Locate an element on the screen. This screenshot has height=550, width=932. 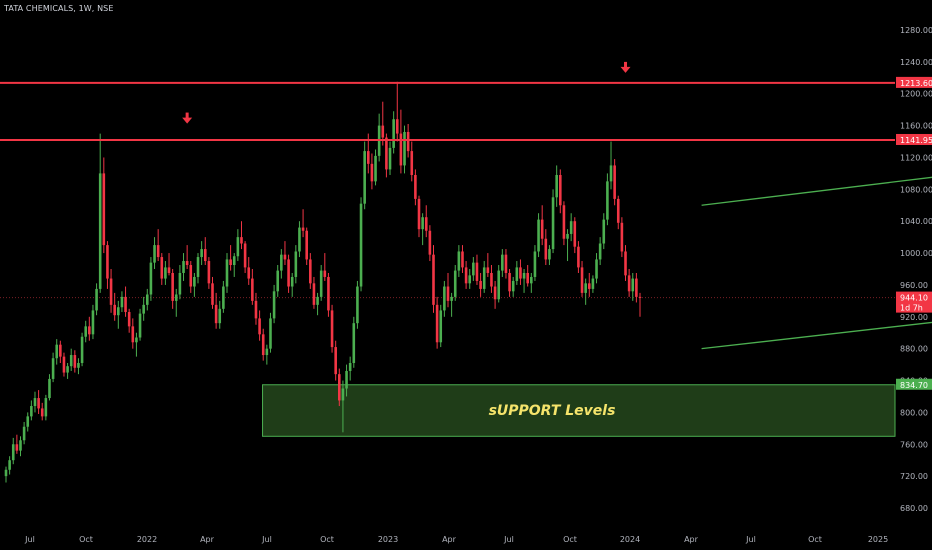
price-label-text: 1d 7h is located at coordinates (911, 308).